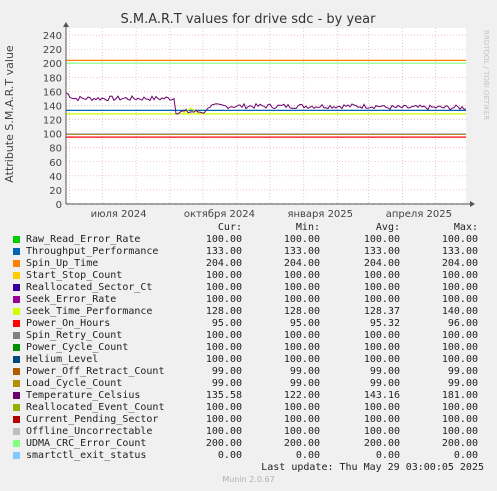  What do you see at coordinates (465, 455) in the screenshot?
I see `legend-max: 0.00` at bounding box center [465, 455].